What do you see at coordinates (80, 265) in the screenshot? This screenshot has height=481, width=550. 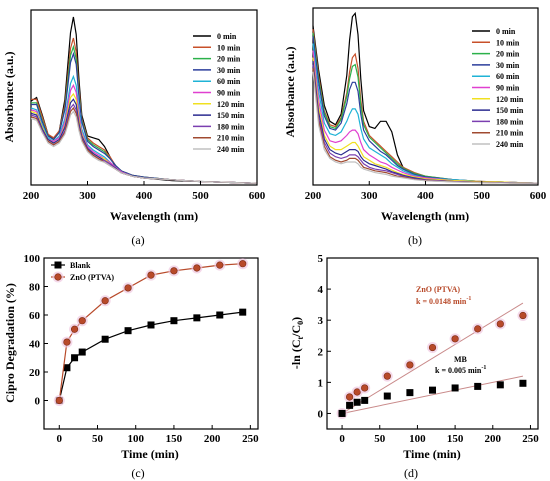 I see `panel-c-legend-label: Blank` at bounding box center [80, 265].